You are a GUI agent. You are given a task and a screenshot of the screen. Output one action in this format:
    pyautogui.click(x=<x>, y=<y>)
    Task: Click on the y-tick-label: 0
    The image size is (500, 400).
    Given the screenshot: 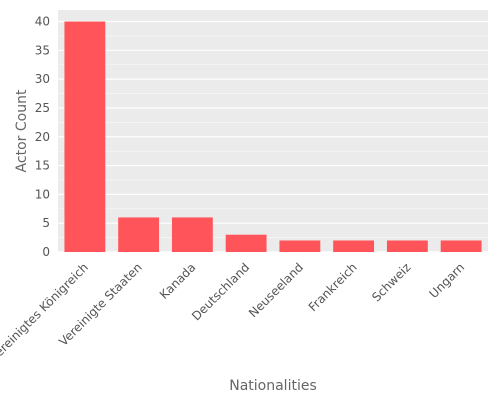 What is the action you would take?
    pyautogui.click(x=46, y=252)
    